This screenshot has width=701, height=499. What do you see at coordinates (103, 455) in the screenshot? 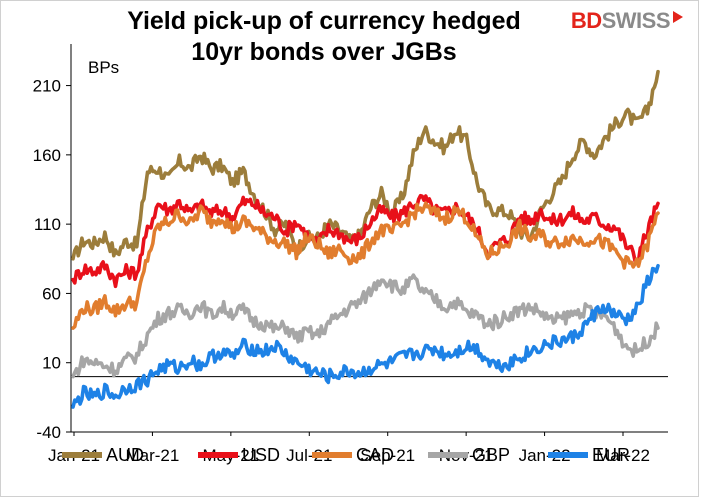
I see `legend-item-aud: AUD` at bounding box center [103, 455].